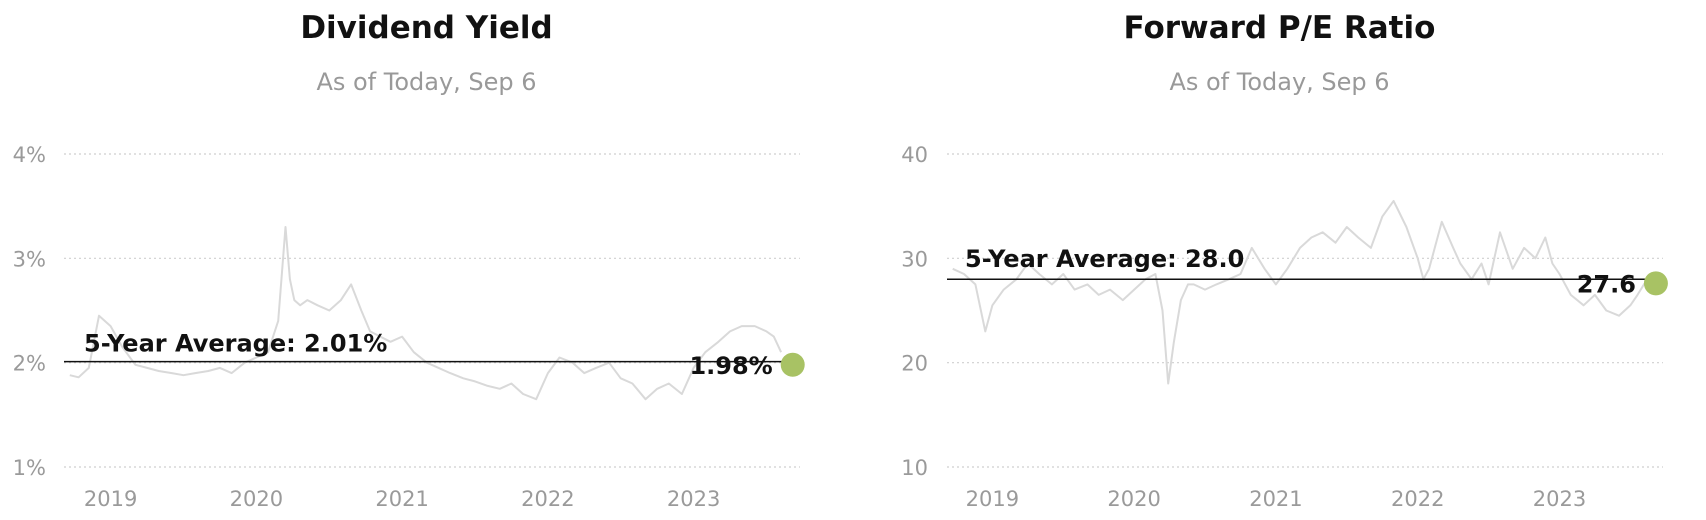 This screenshot has width=1706, height=520. Describe the element at coordinates (914, 364) in the screenshot. I see `y-tick-label: 20` at that location.